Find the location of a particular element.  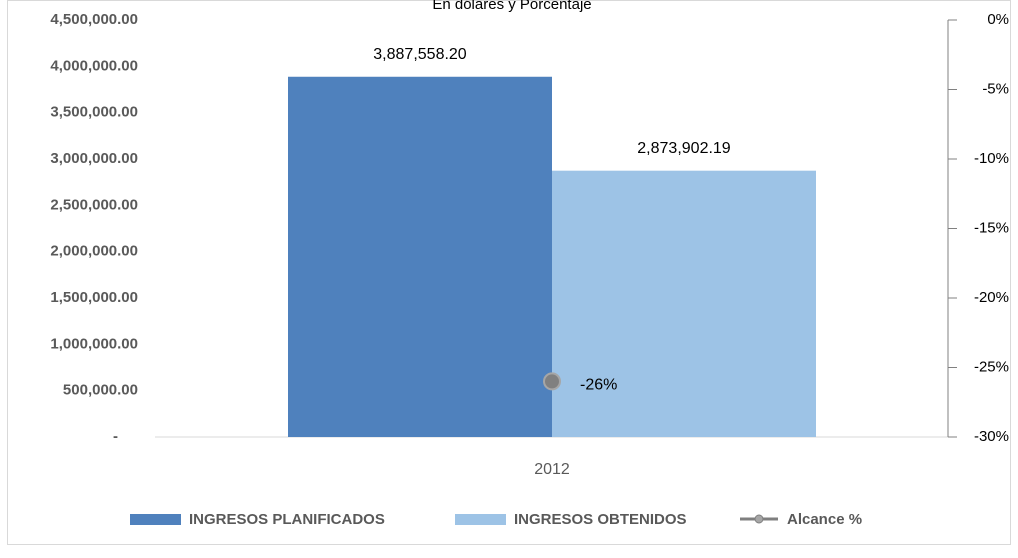

right-axis-tick-label: 0% is located at coordinates (998, 19).